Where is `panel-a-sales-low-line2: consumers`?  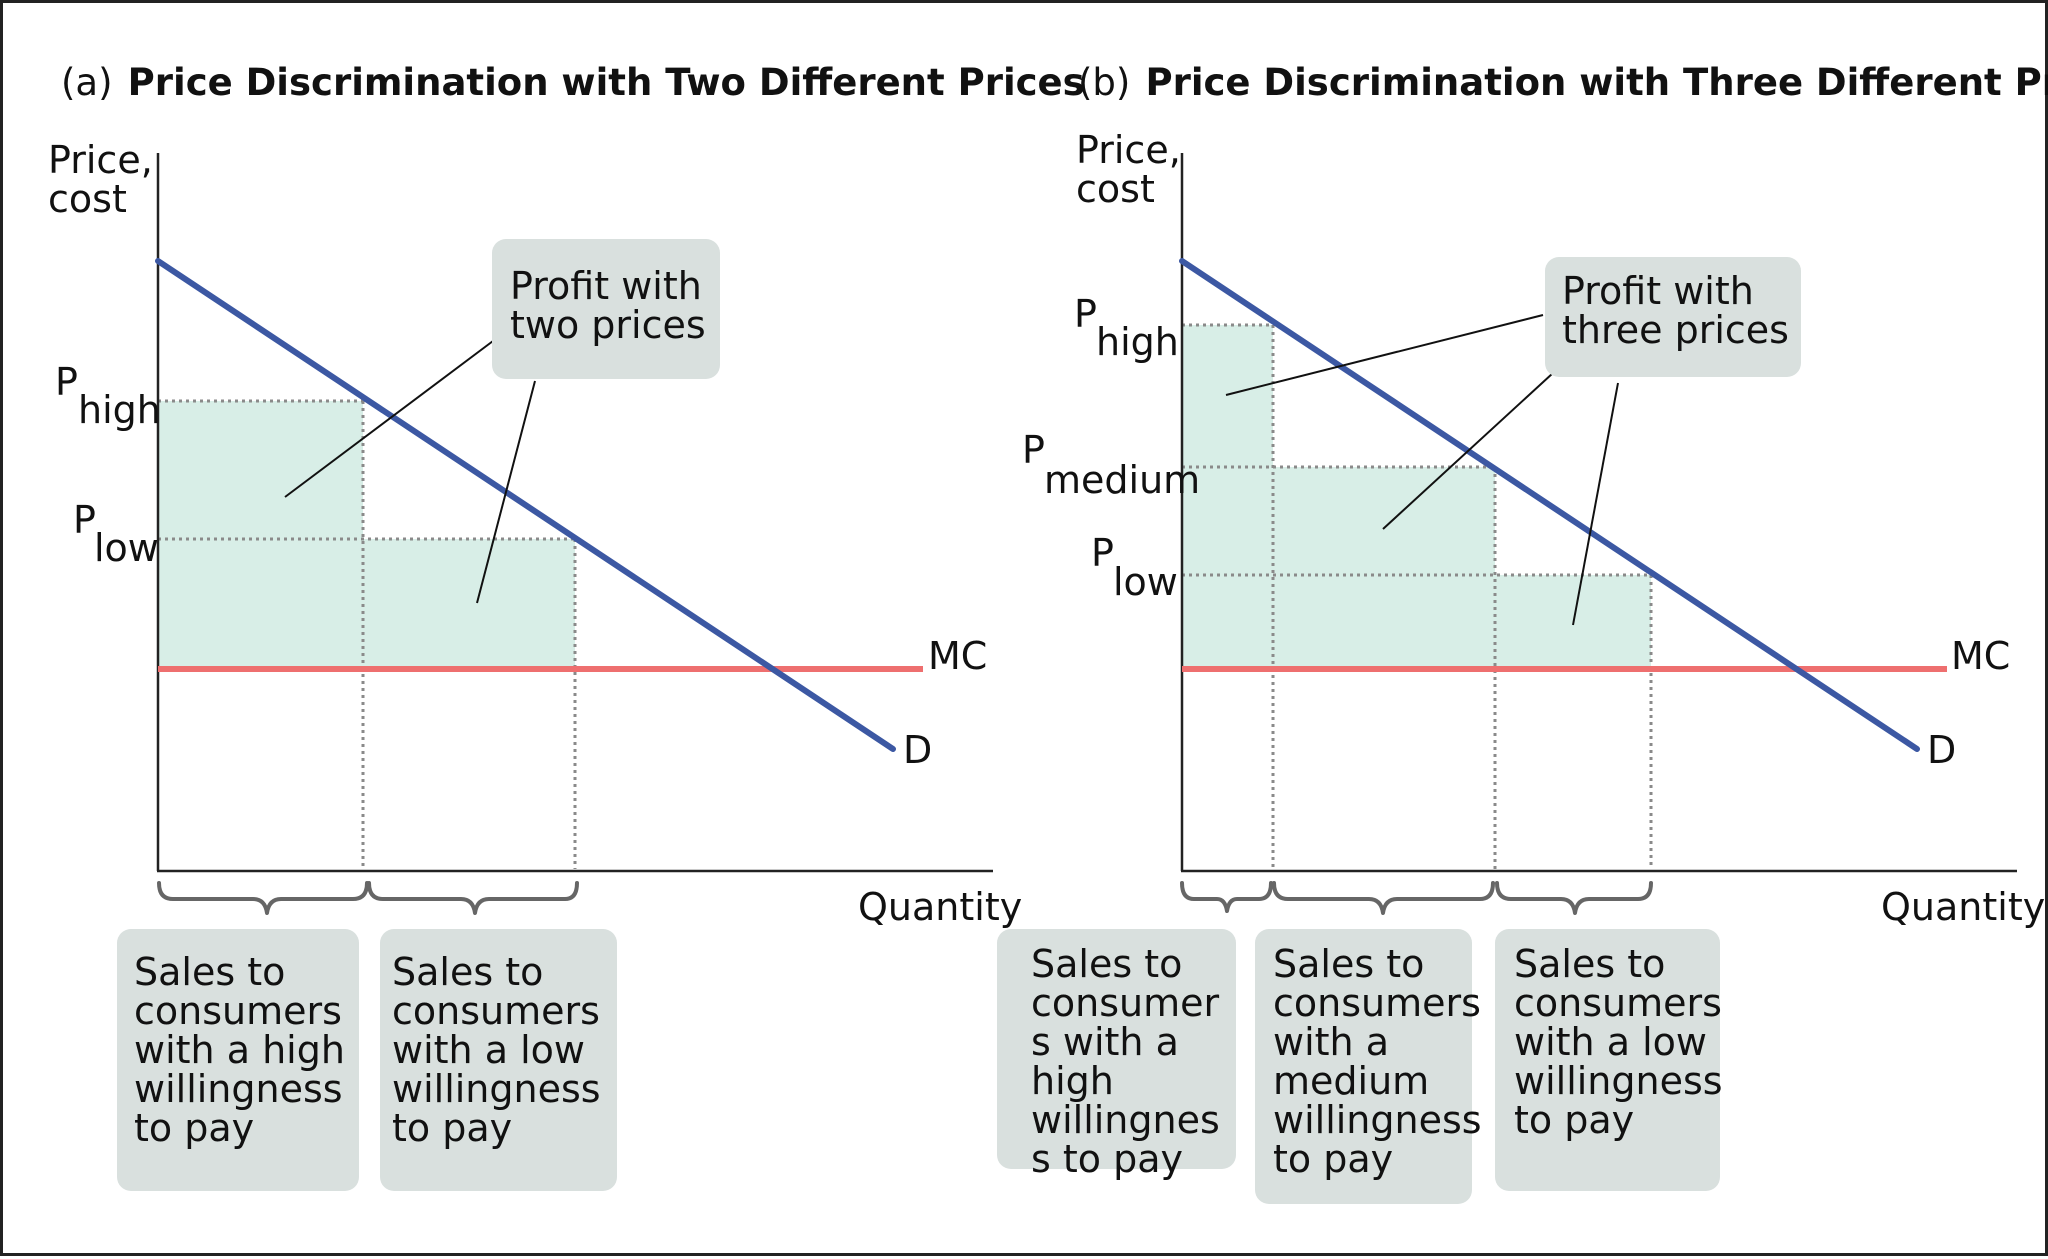
panel-a-sales-low-line2: consumers is located at coordinates (496, 1011).